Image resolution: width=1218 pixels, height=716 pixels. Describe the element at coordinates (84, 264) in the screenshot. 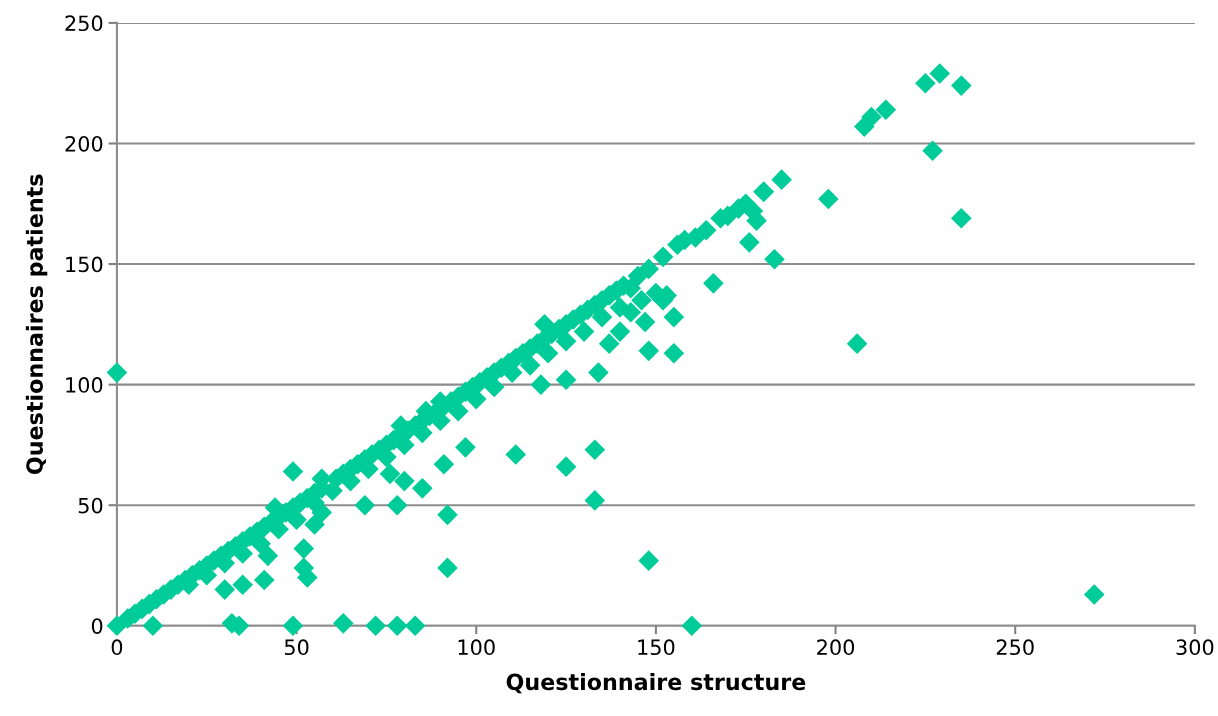

I see `y-tick-label: 150` at that location.